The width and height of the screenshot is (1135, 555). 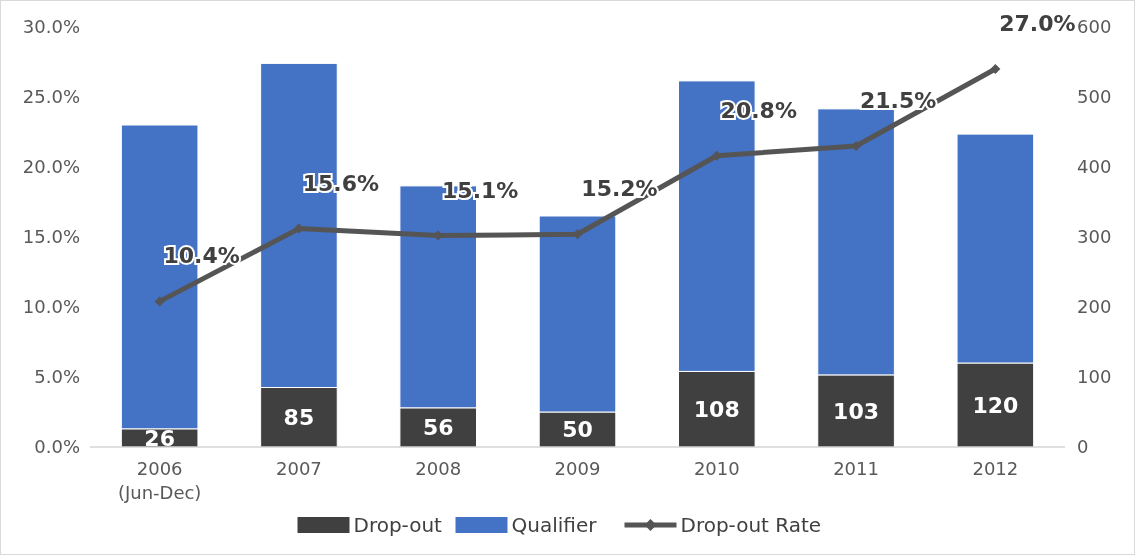 What do you see at coordinates (716, 468) in the screenshot?
I see `x-tick-label: 2010` at bounding box center [716, 468].